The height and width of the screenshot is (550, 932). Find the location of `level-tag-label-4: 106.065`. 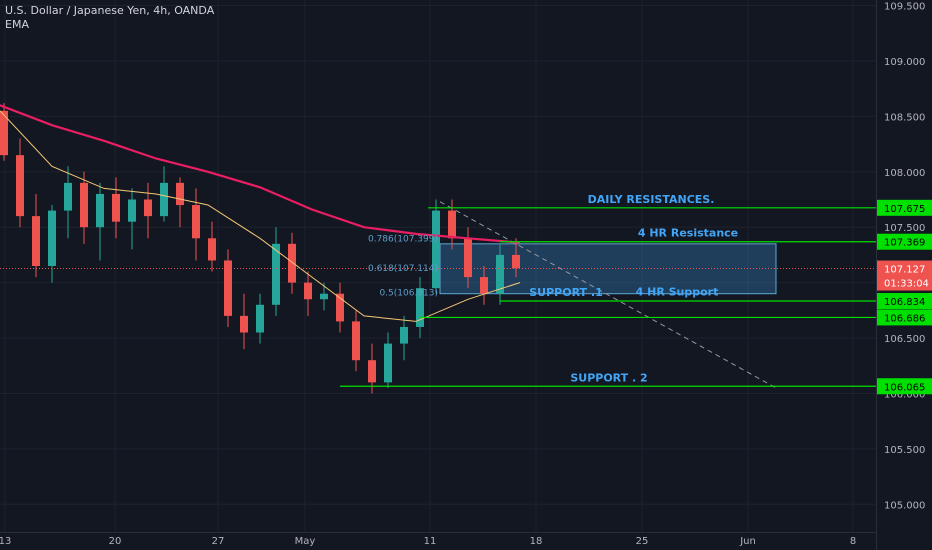

level-tag-label-4: 106.065 is located at coordinates (904, 387).